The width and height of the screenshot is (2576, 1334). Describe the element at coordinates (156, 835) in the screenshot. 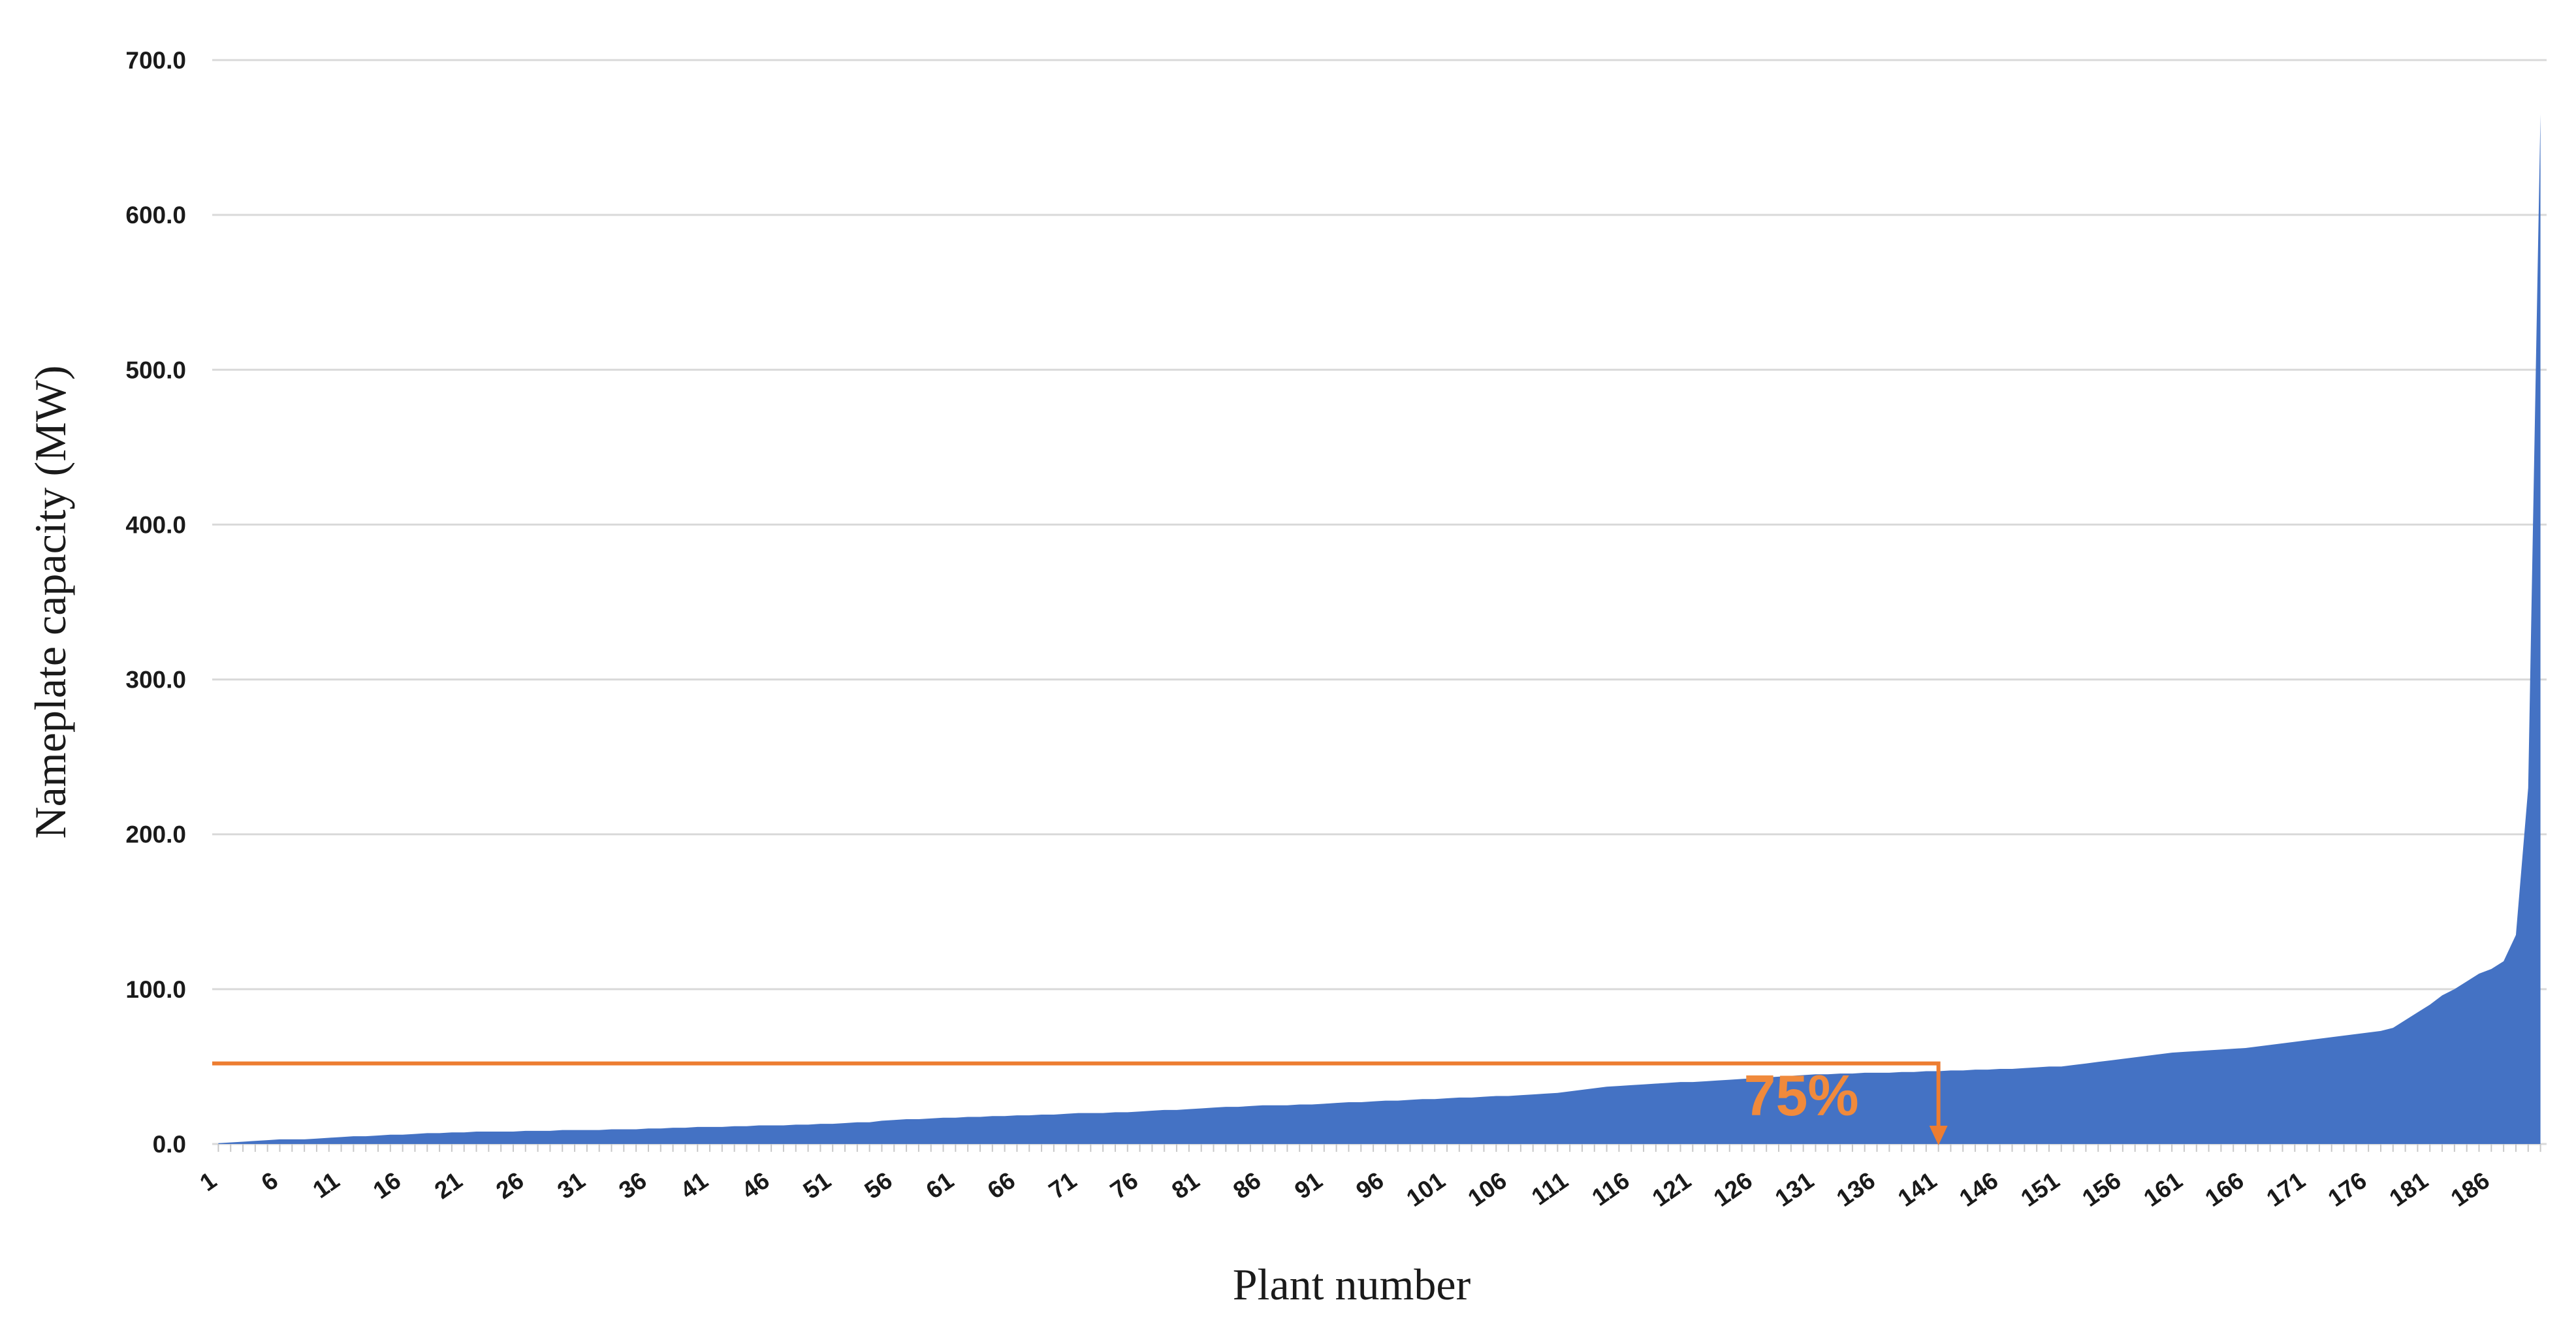

I see `y-tick-label: 200.0` at that location.